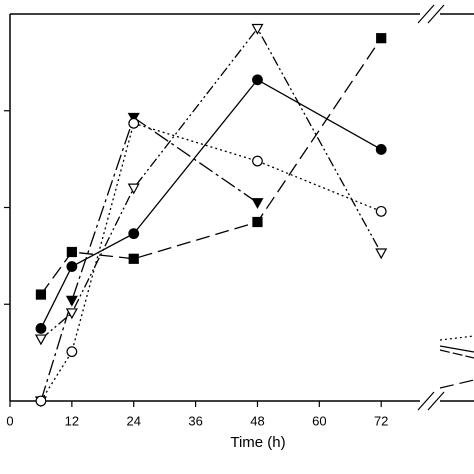 This screenshot has width=474, height=474. I want to click on x-tick-label: 36, so click(195, 420).